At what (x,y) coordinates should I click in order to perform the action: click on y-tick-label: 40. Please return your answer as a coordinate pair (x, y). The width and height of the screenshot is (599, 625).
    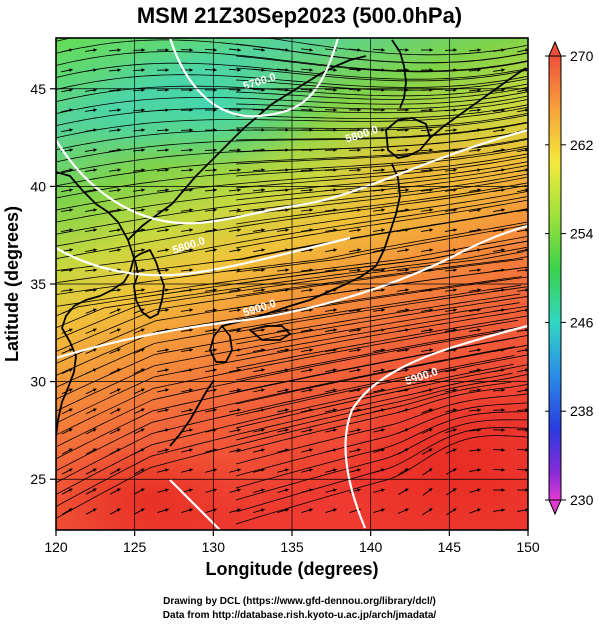
    Looking at the image, I should click on (38, 186).